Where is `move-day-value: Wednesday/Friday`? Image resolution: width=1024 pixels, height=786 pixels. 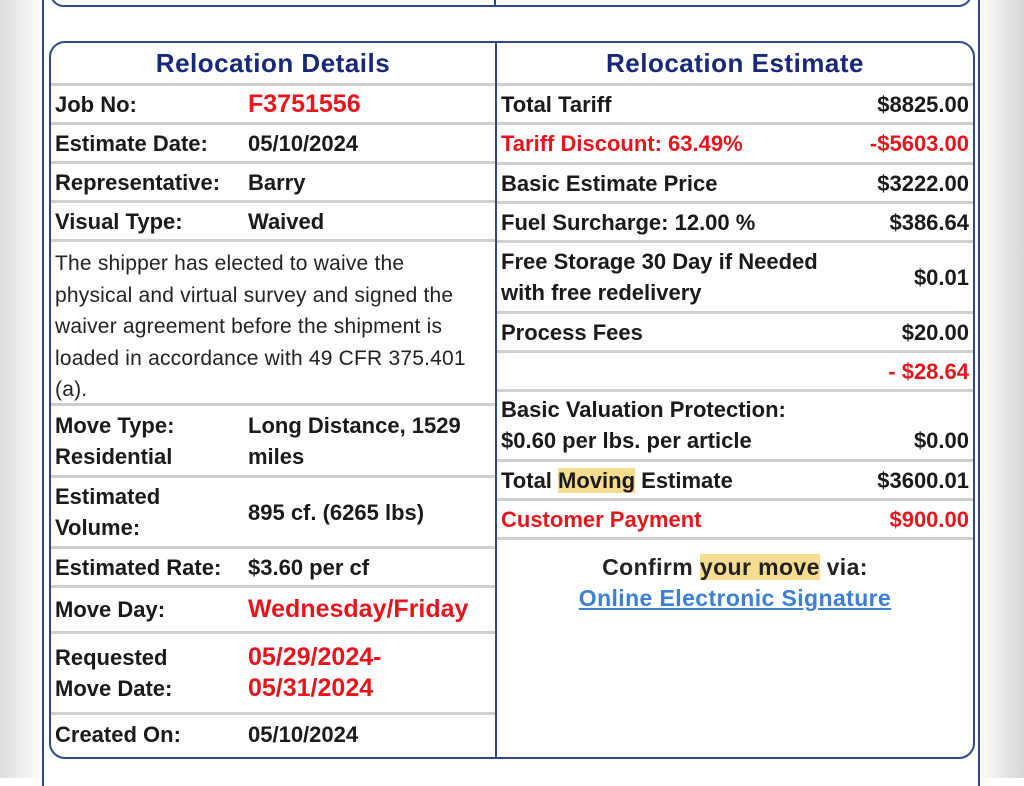 move-day-value: Wednesday/Friday is located at coordinates (358, 609).